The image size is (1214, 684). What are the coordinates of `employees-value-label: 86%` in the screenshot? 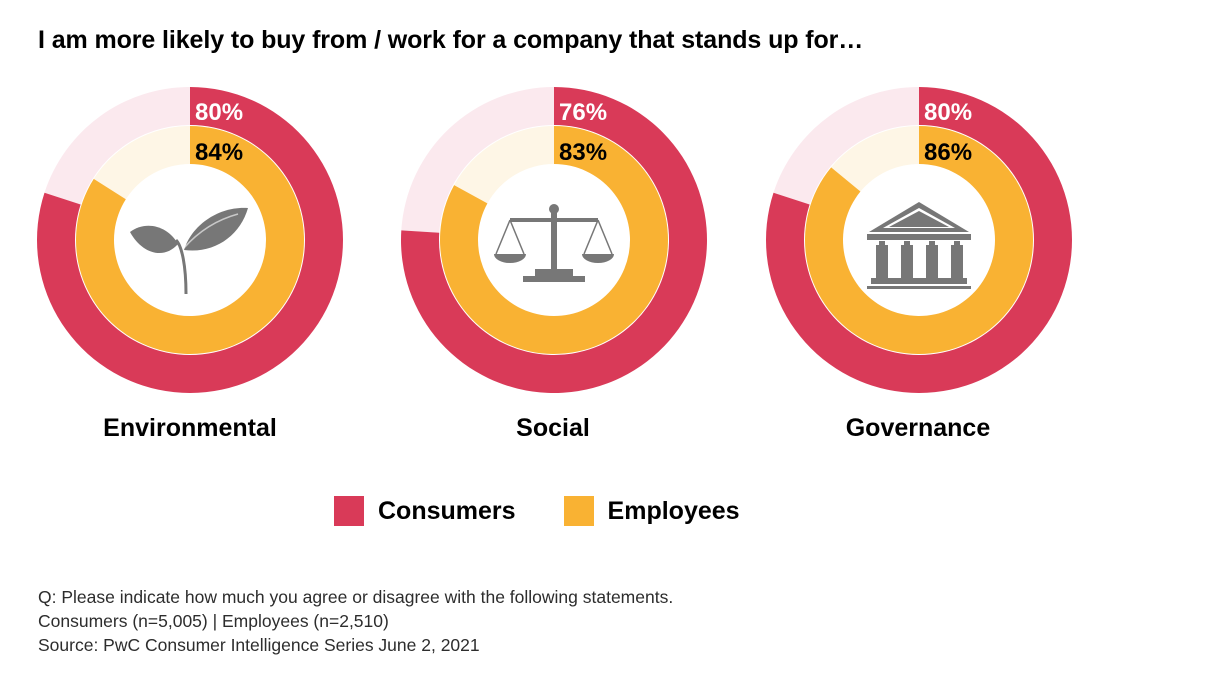 It's located at (948, 152).